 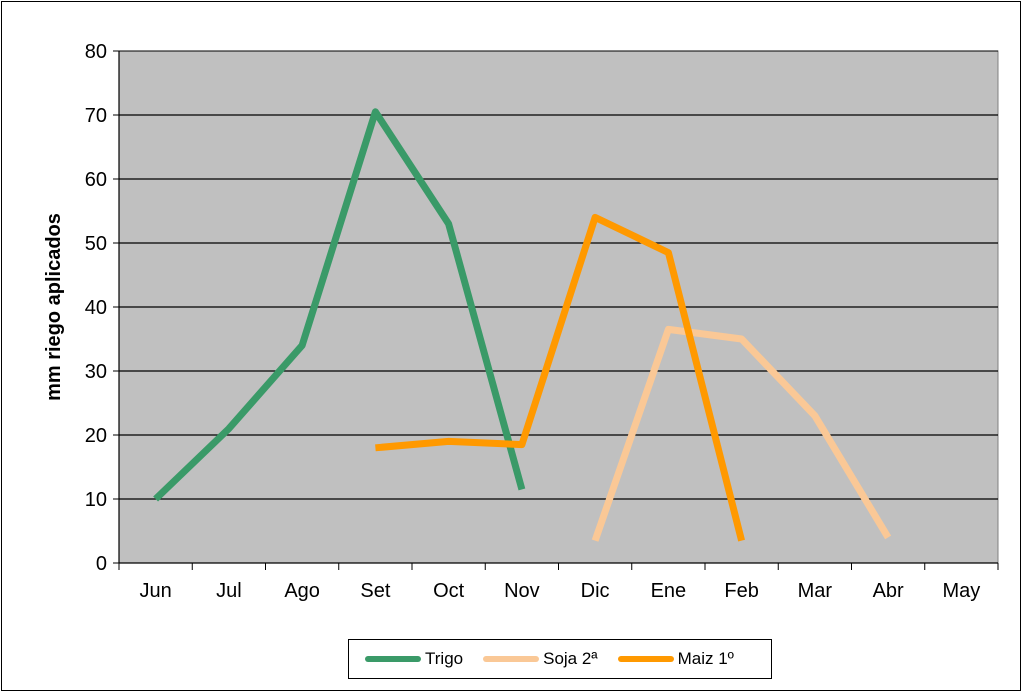 What do you see at coordinates (961, 591) in the screenshot?
I see `x-tick-label-may: May` at bounding box center [961, 591].